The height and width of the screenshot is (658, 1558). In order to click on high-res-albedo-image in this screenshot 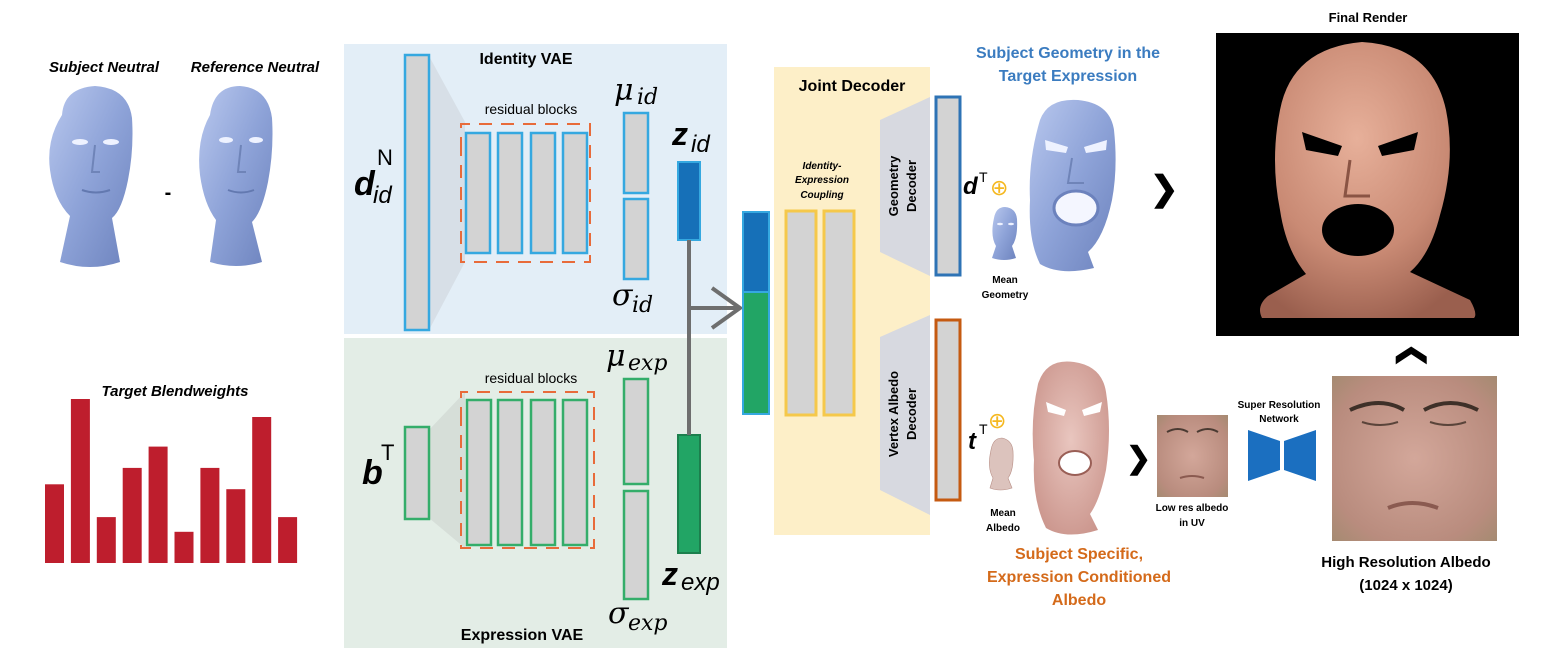, I will do `click(1414, 458)`.